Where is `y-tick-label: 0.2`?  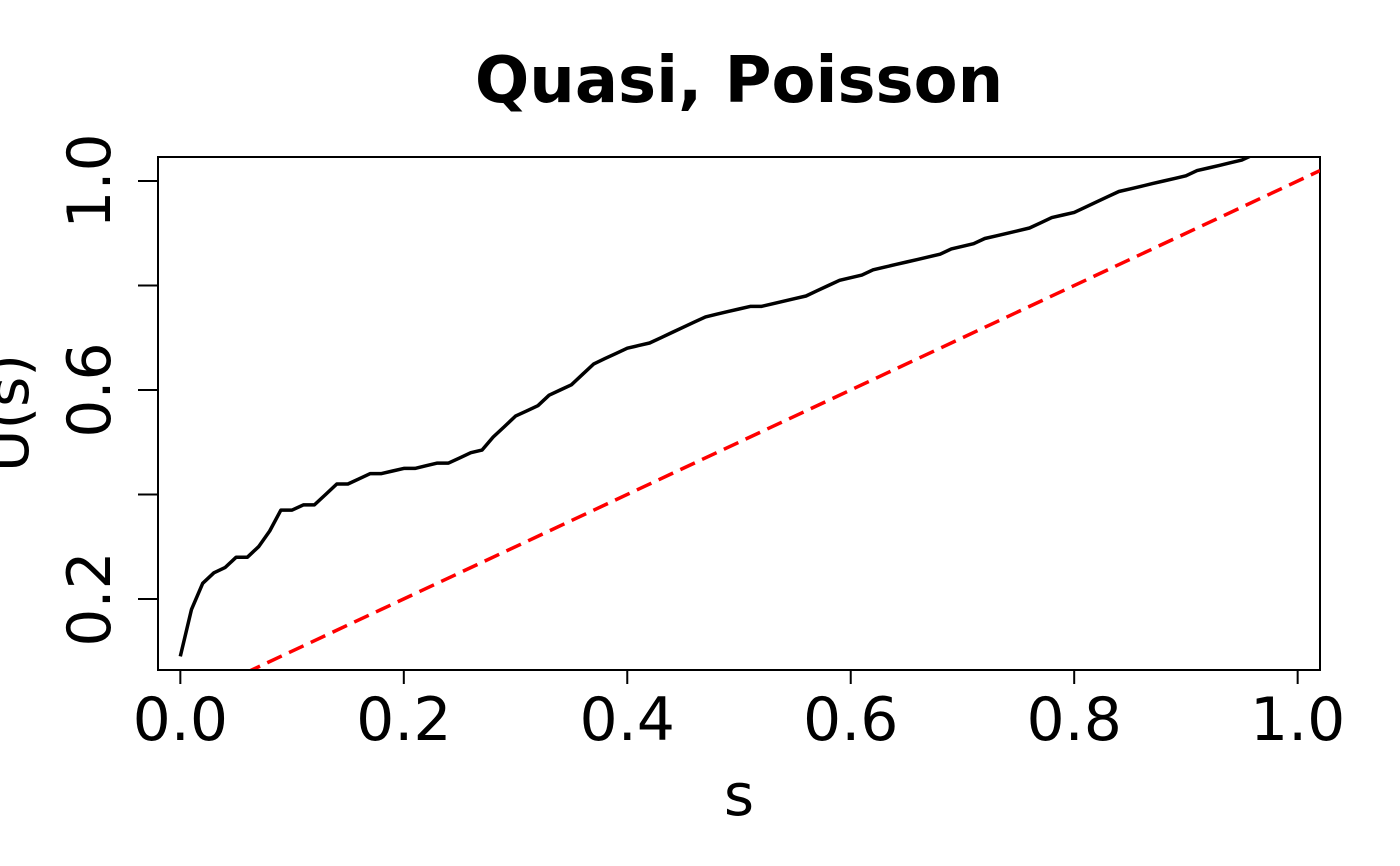 y-tick-label: 0.2 is located at coordinates (90, 598).